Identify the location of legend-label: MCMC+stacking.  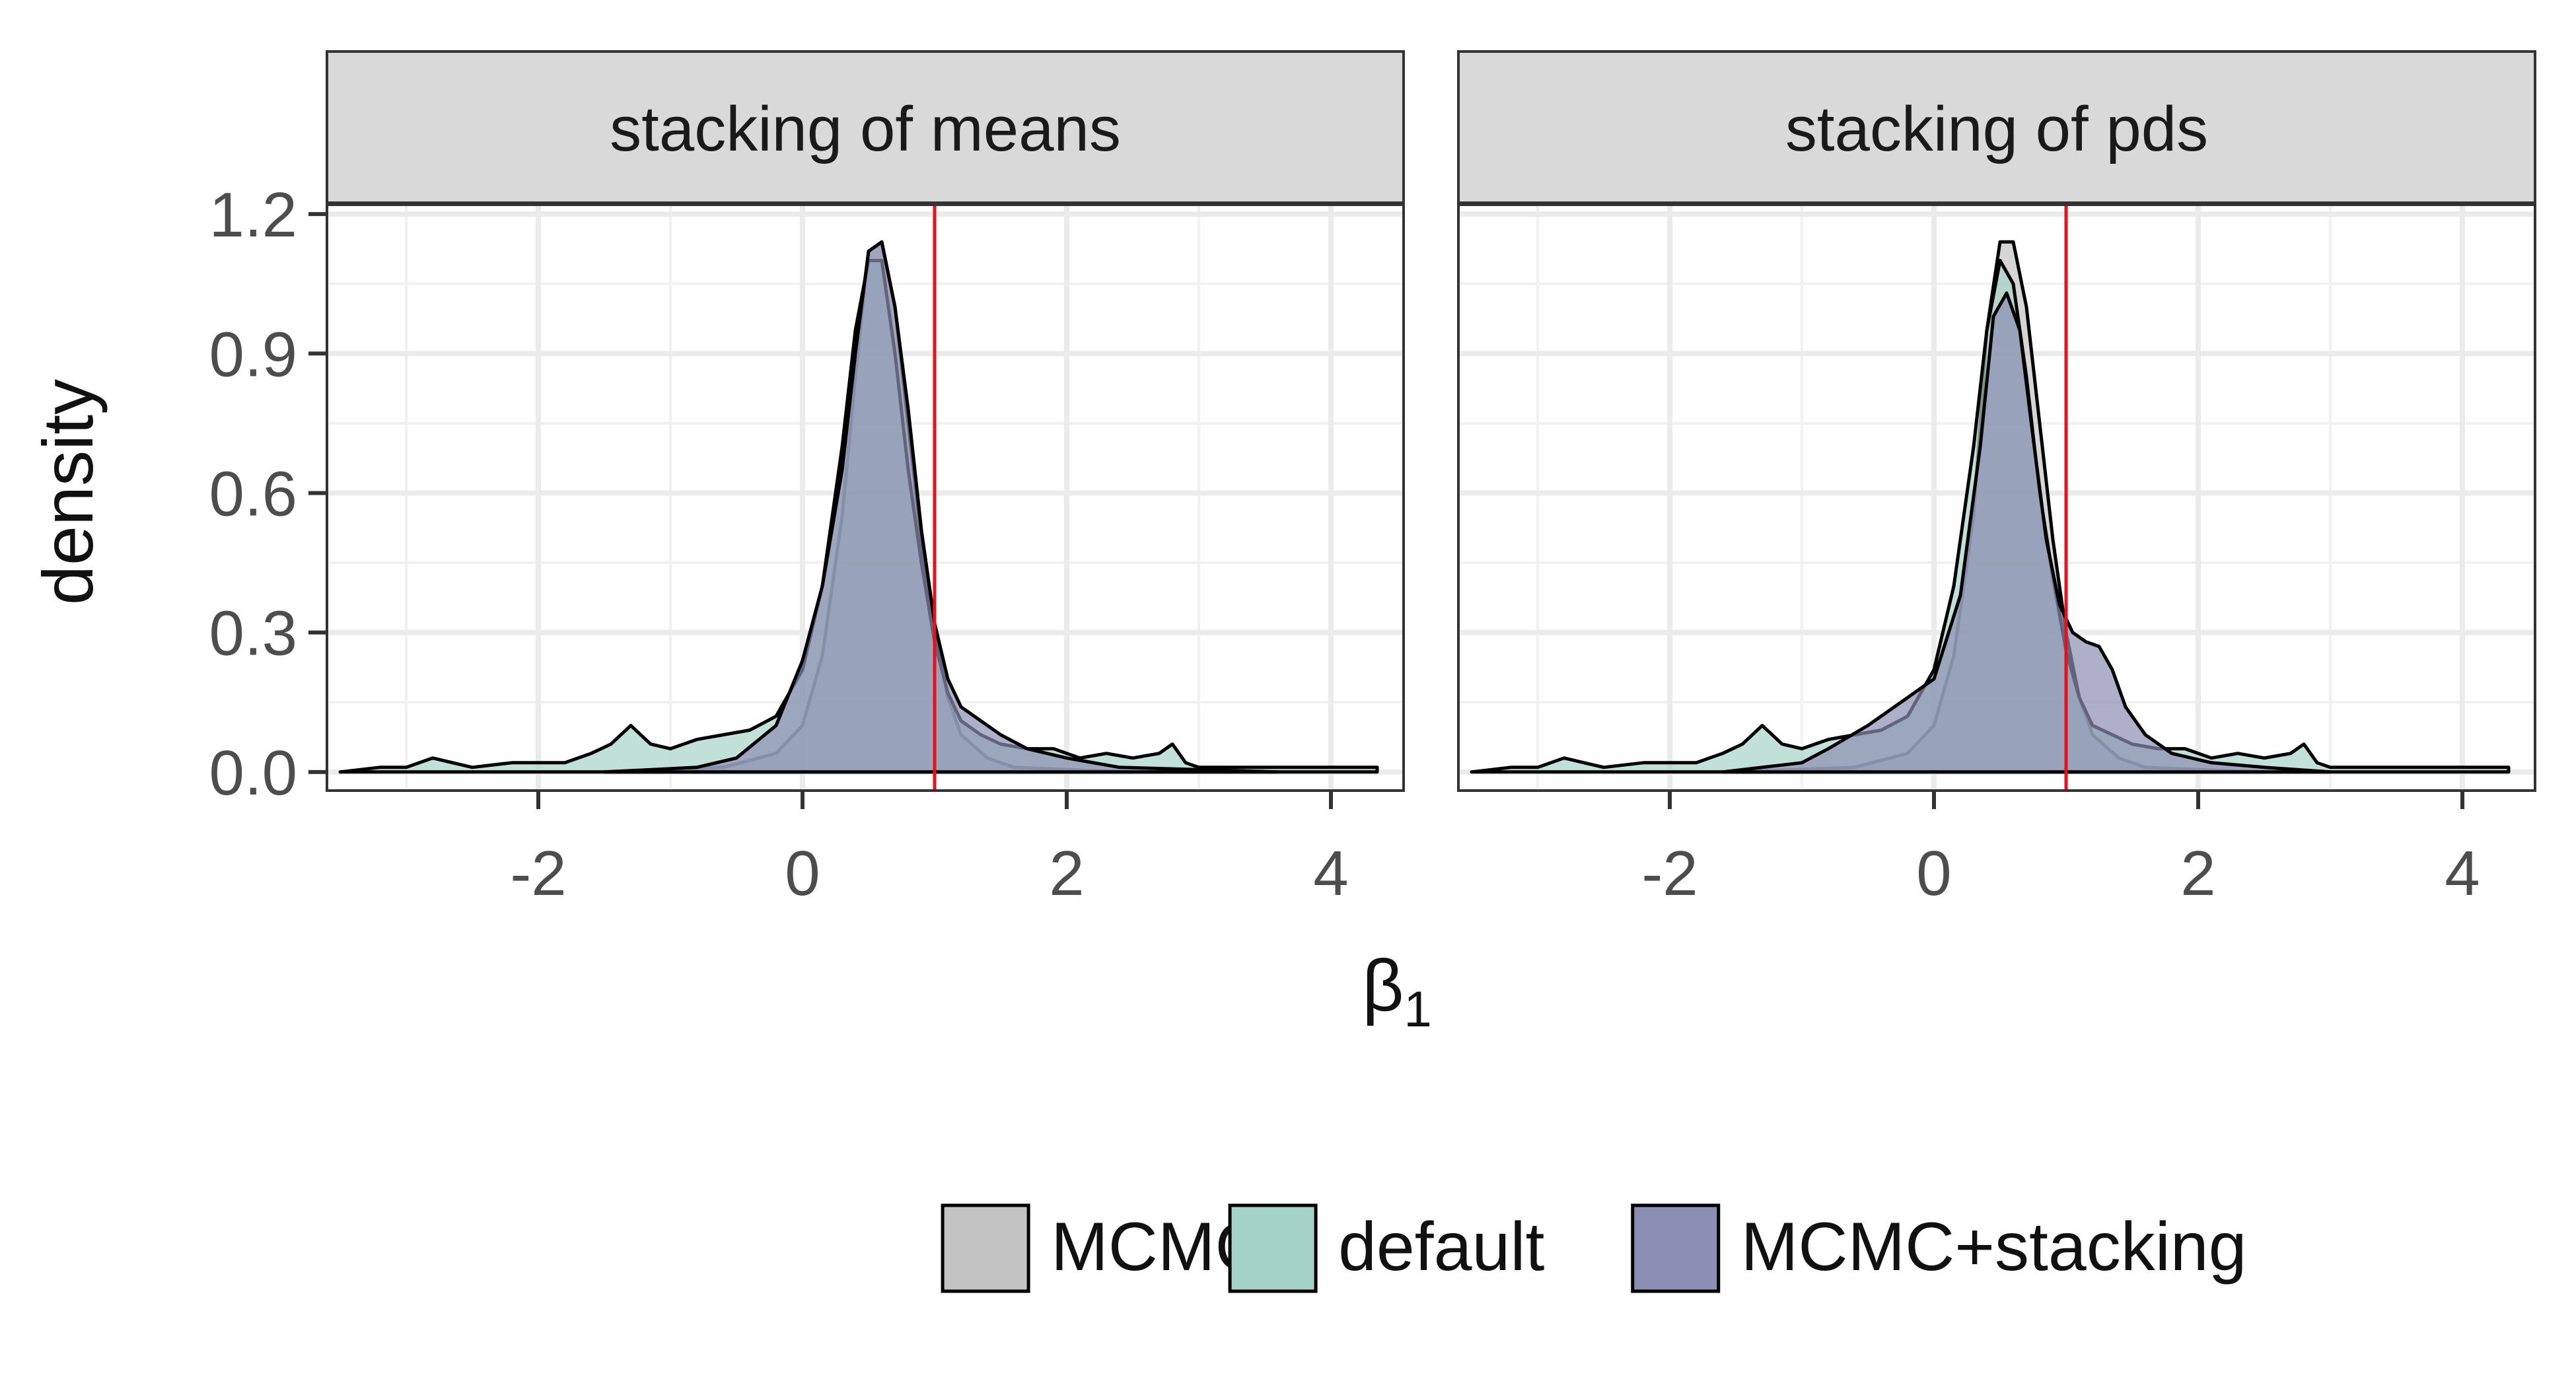
(1994, 1247).